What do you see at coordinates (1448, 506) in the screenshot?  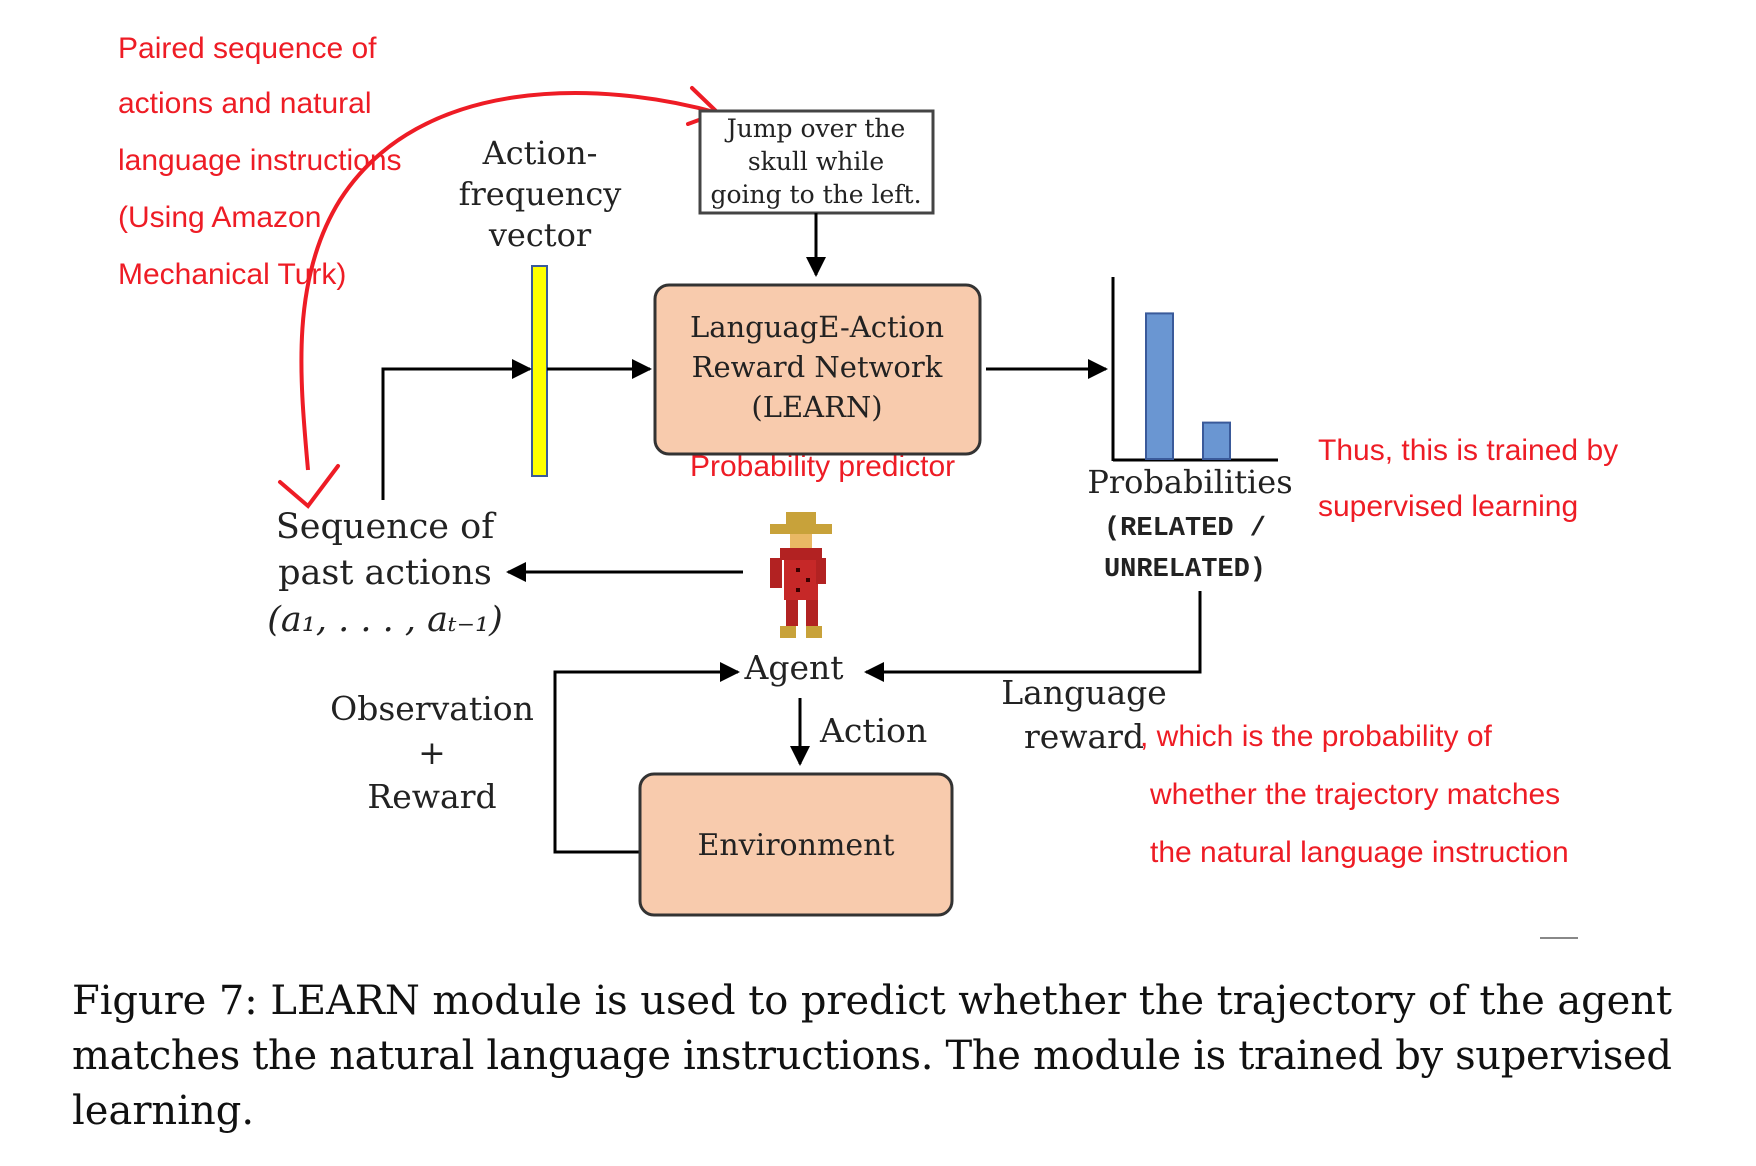 I see `annotation-line: supervised learning` at bounding box center [1448, 506].